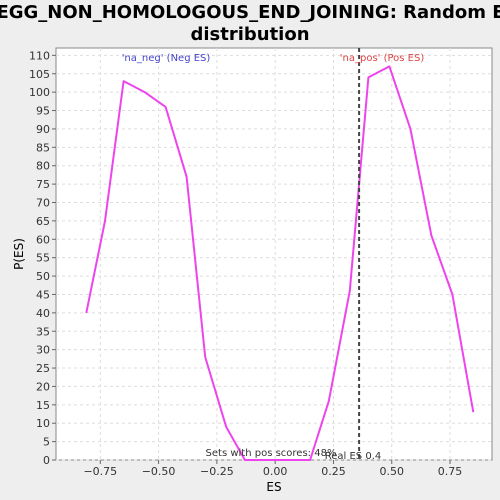 The width and height of the screenshot is (500, 500). What do you see at coordinates (166, 58) in the screenshot?
I see `neg-es-label: 'na_neg' (Neg ES)` at bounding box center [166, 58].